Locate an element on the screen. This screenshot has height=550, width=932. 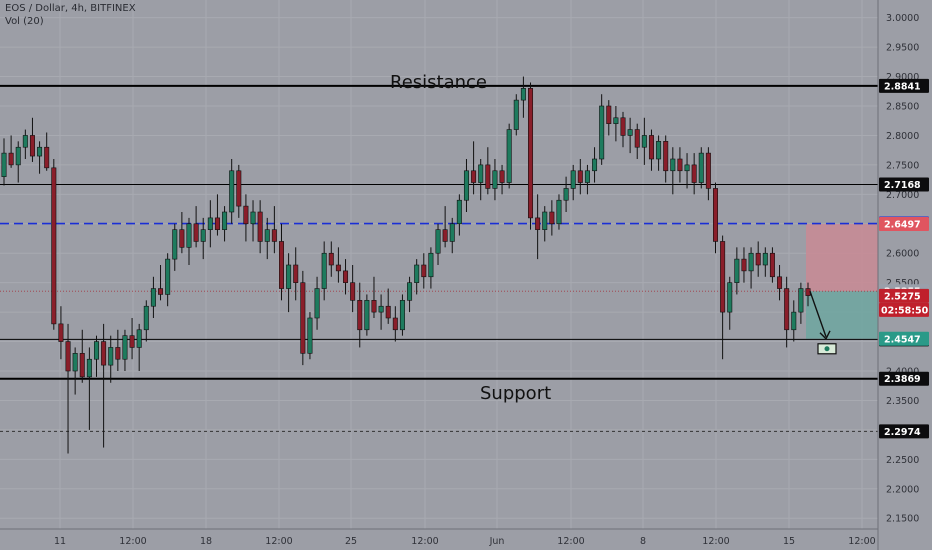
support-label: Support is located at coordinates (515, 393).